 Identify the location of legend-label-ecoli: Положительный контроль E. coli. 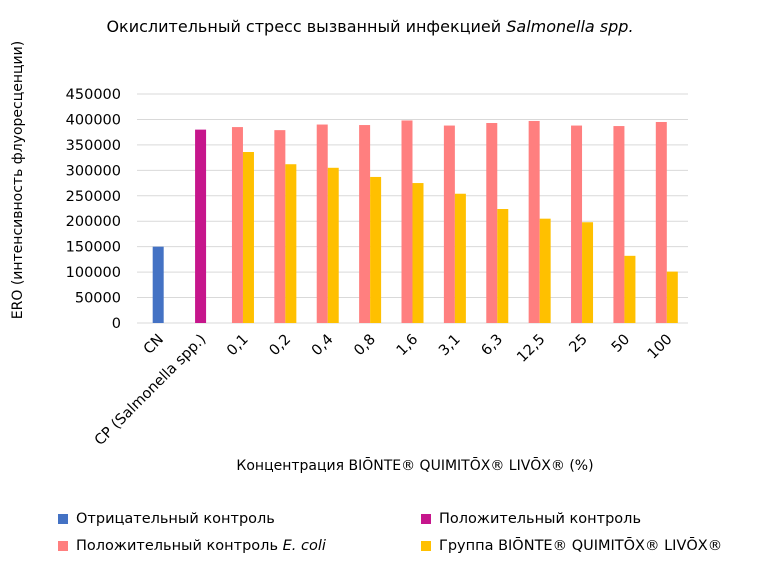
(201, 546).